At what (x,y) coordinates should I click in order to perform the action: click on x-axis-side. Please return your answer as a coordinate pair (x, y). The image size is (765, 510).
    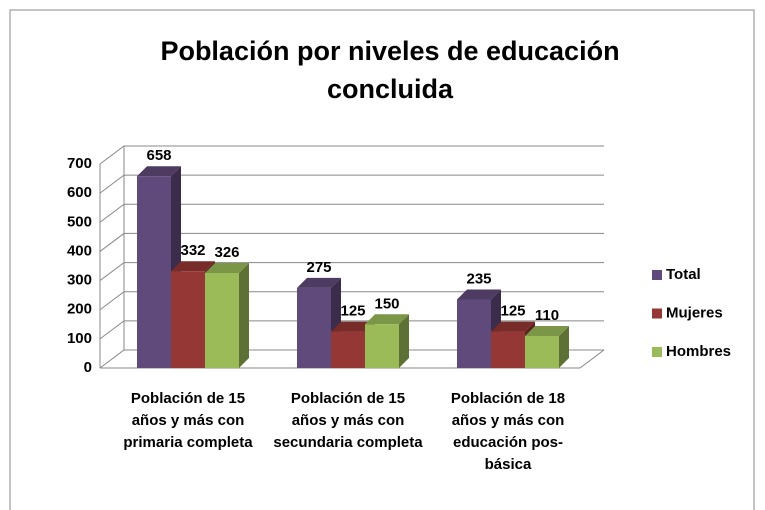
    Looking at the image, I should click on (592, 359).